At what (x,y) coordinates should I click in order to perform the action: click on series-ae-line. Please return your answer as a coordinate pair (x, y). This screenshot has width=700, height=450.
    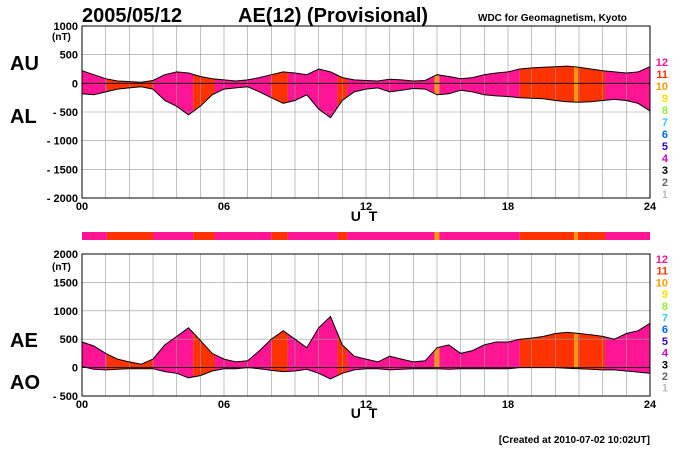
    Looking at the image, I should click on (366, 340).